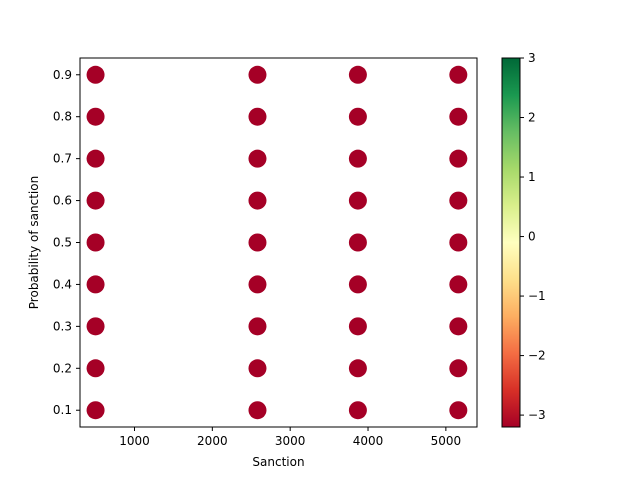  I want to click on y-tick-label: 0.5, so click(62, 243).